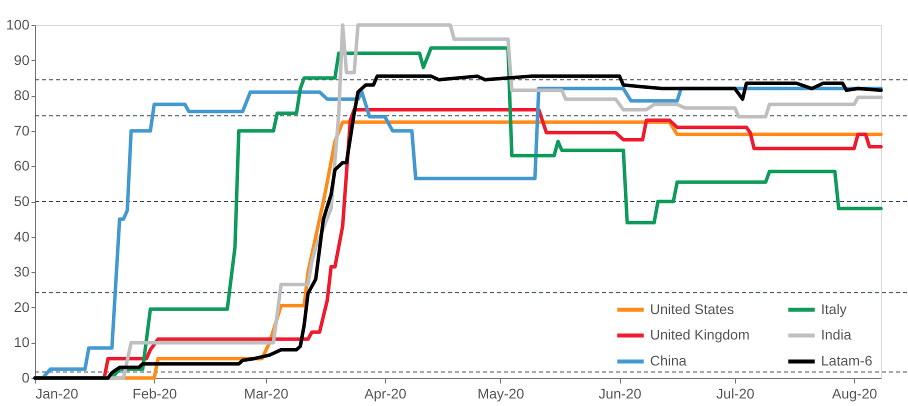 Image resolution: width=908 pixels, height=406 pixels. I want to click on x-tick-label: Apr-20, so click(385, 394).